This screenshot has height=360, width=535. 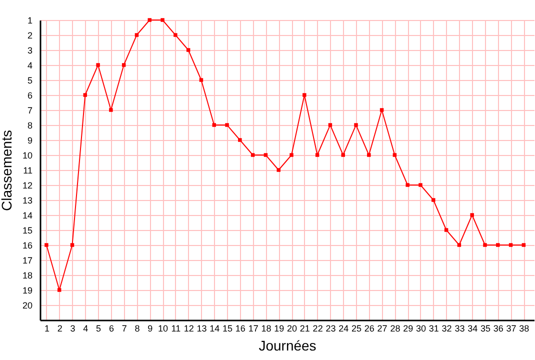 I want to click on x-tick-label: 12, so click(x=189, y=329).